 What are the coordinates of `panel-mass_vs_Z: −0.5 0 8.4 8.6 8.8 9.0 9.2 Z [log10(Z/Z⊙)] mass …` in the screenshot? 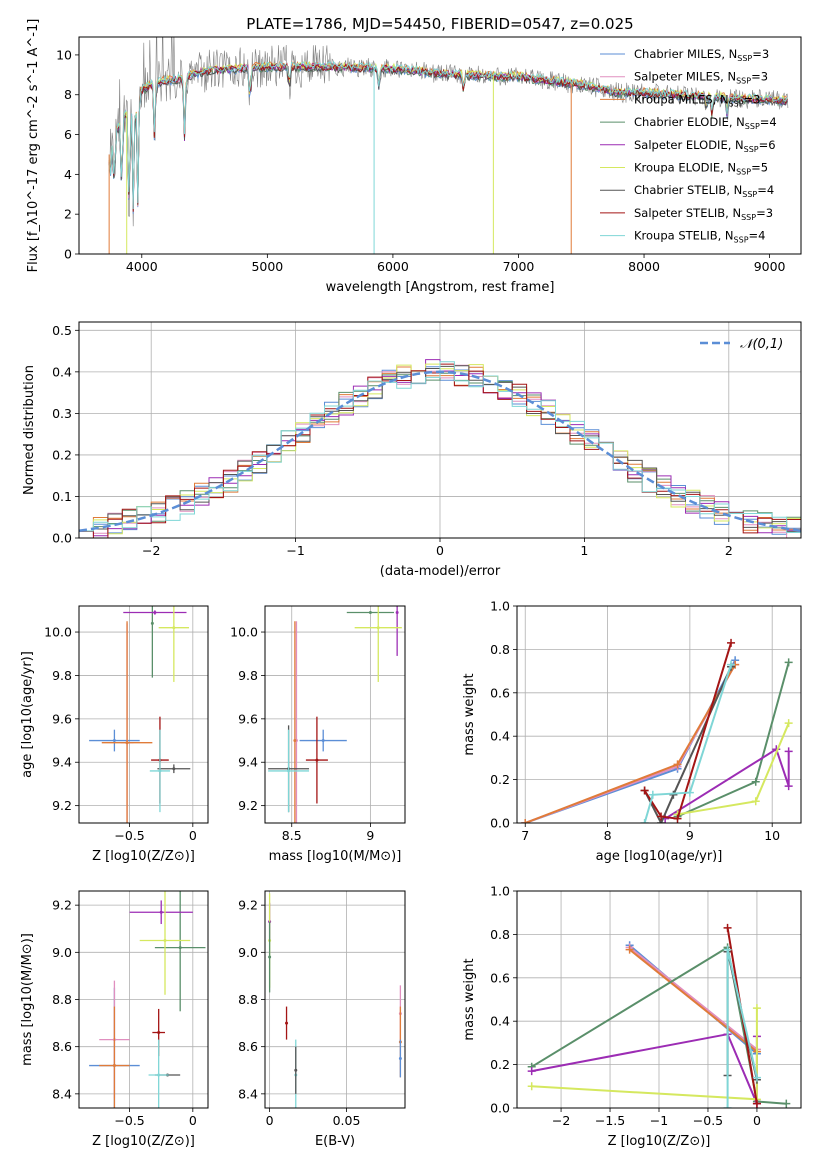 It's located at (114, 1019).